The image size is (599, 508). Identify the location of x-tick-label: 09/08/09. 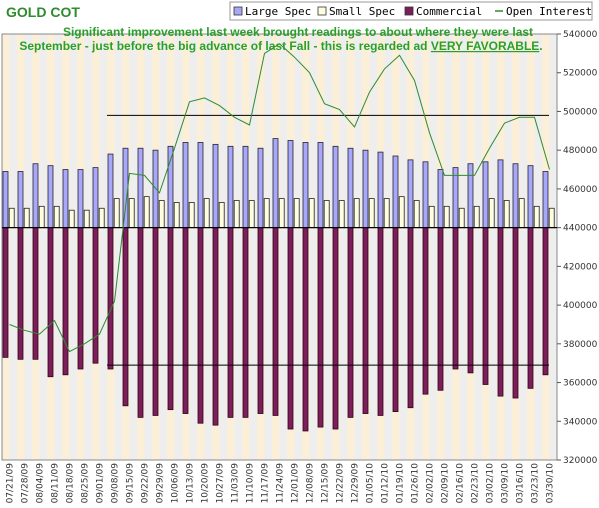
(116, 483).